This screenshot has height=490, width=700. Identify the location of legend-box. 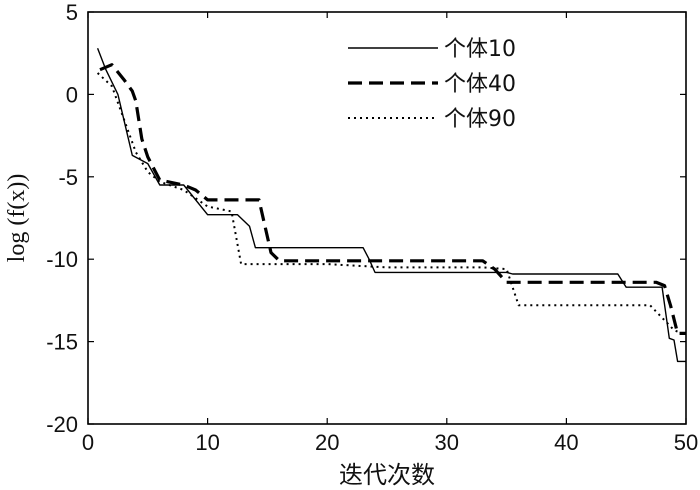
(444, 86).